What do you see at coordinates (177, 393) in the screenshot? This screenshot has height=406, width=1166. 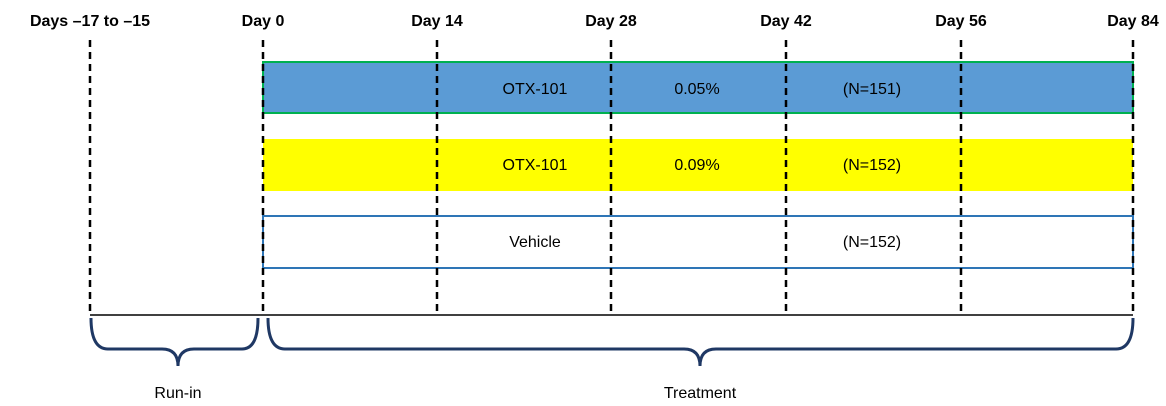 I see `period-label: Run-in` at bounding box center [177, 393].